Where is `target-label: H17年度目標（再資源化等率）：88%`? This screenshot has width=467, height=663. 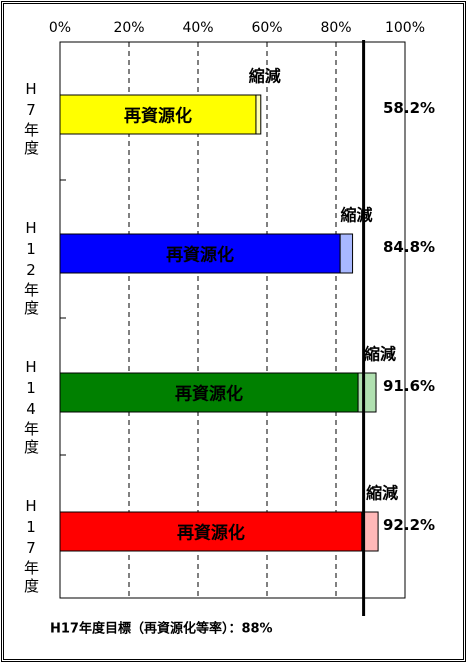 target-label: H17年度目標（再資源化等率）：88% is located at coordinates (161, 629).